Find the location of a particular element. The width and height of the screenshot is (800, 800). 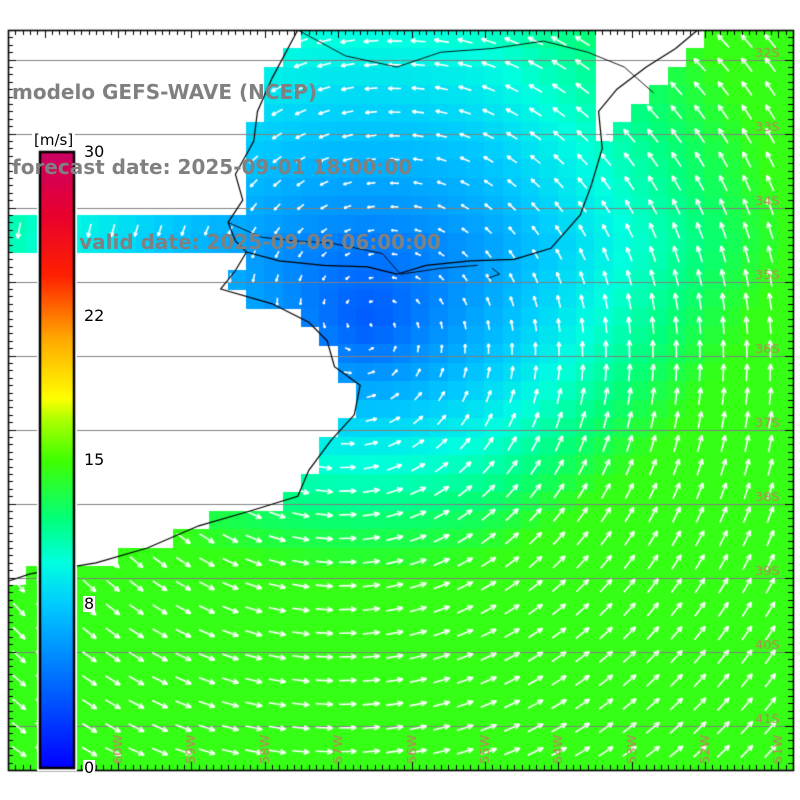

colorbar-tick-8: 8 is located at coordinates (89, 603).